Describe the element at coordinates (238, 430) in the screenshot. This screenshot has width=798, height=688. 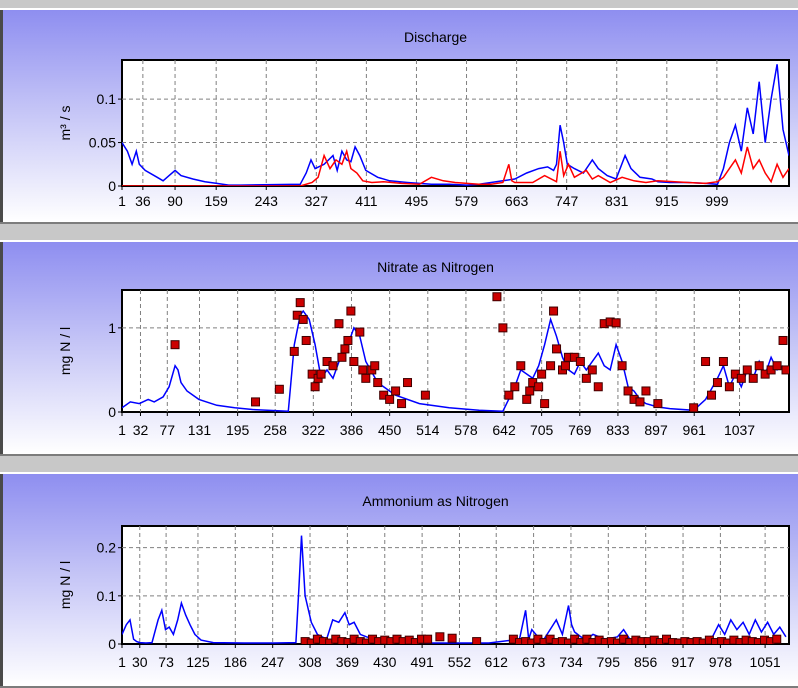
I see `x-tick-label: 195` at that location.